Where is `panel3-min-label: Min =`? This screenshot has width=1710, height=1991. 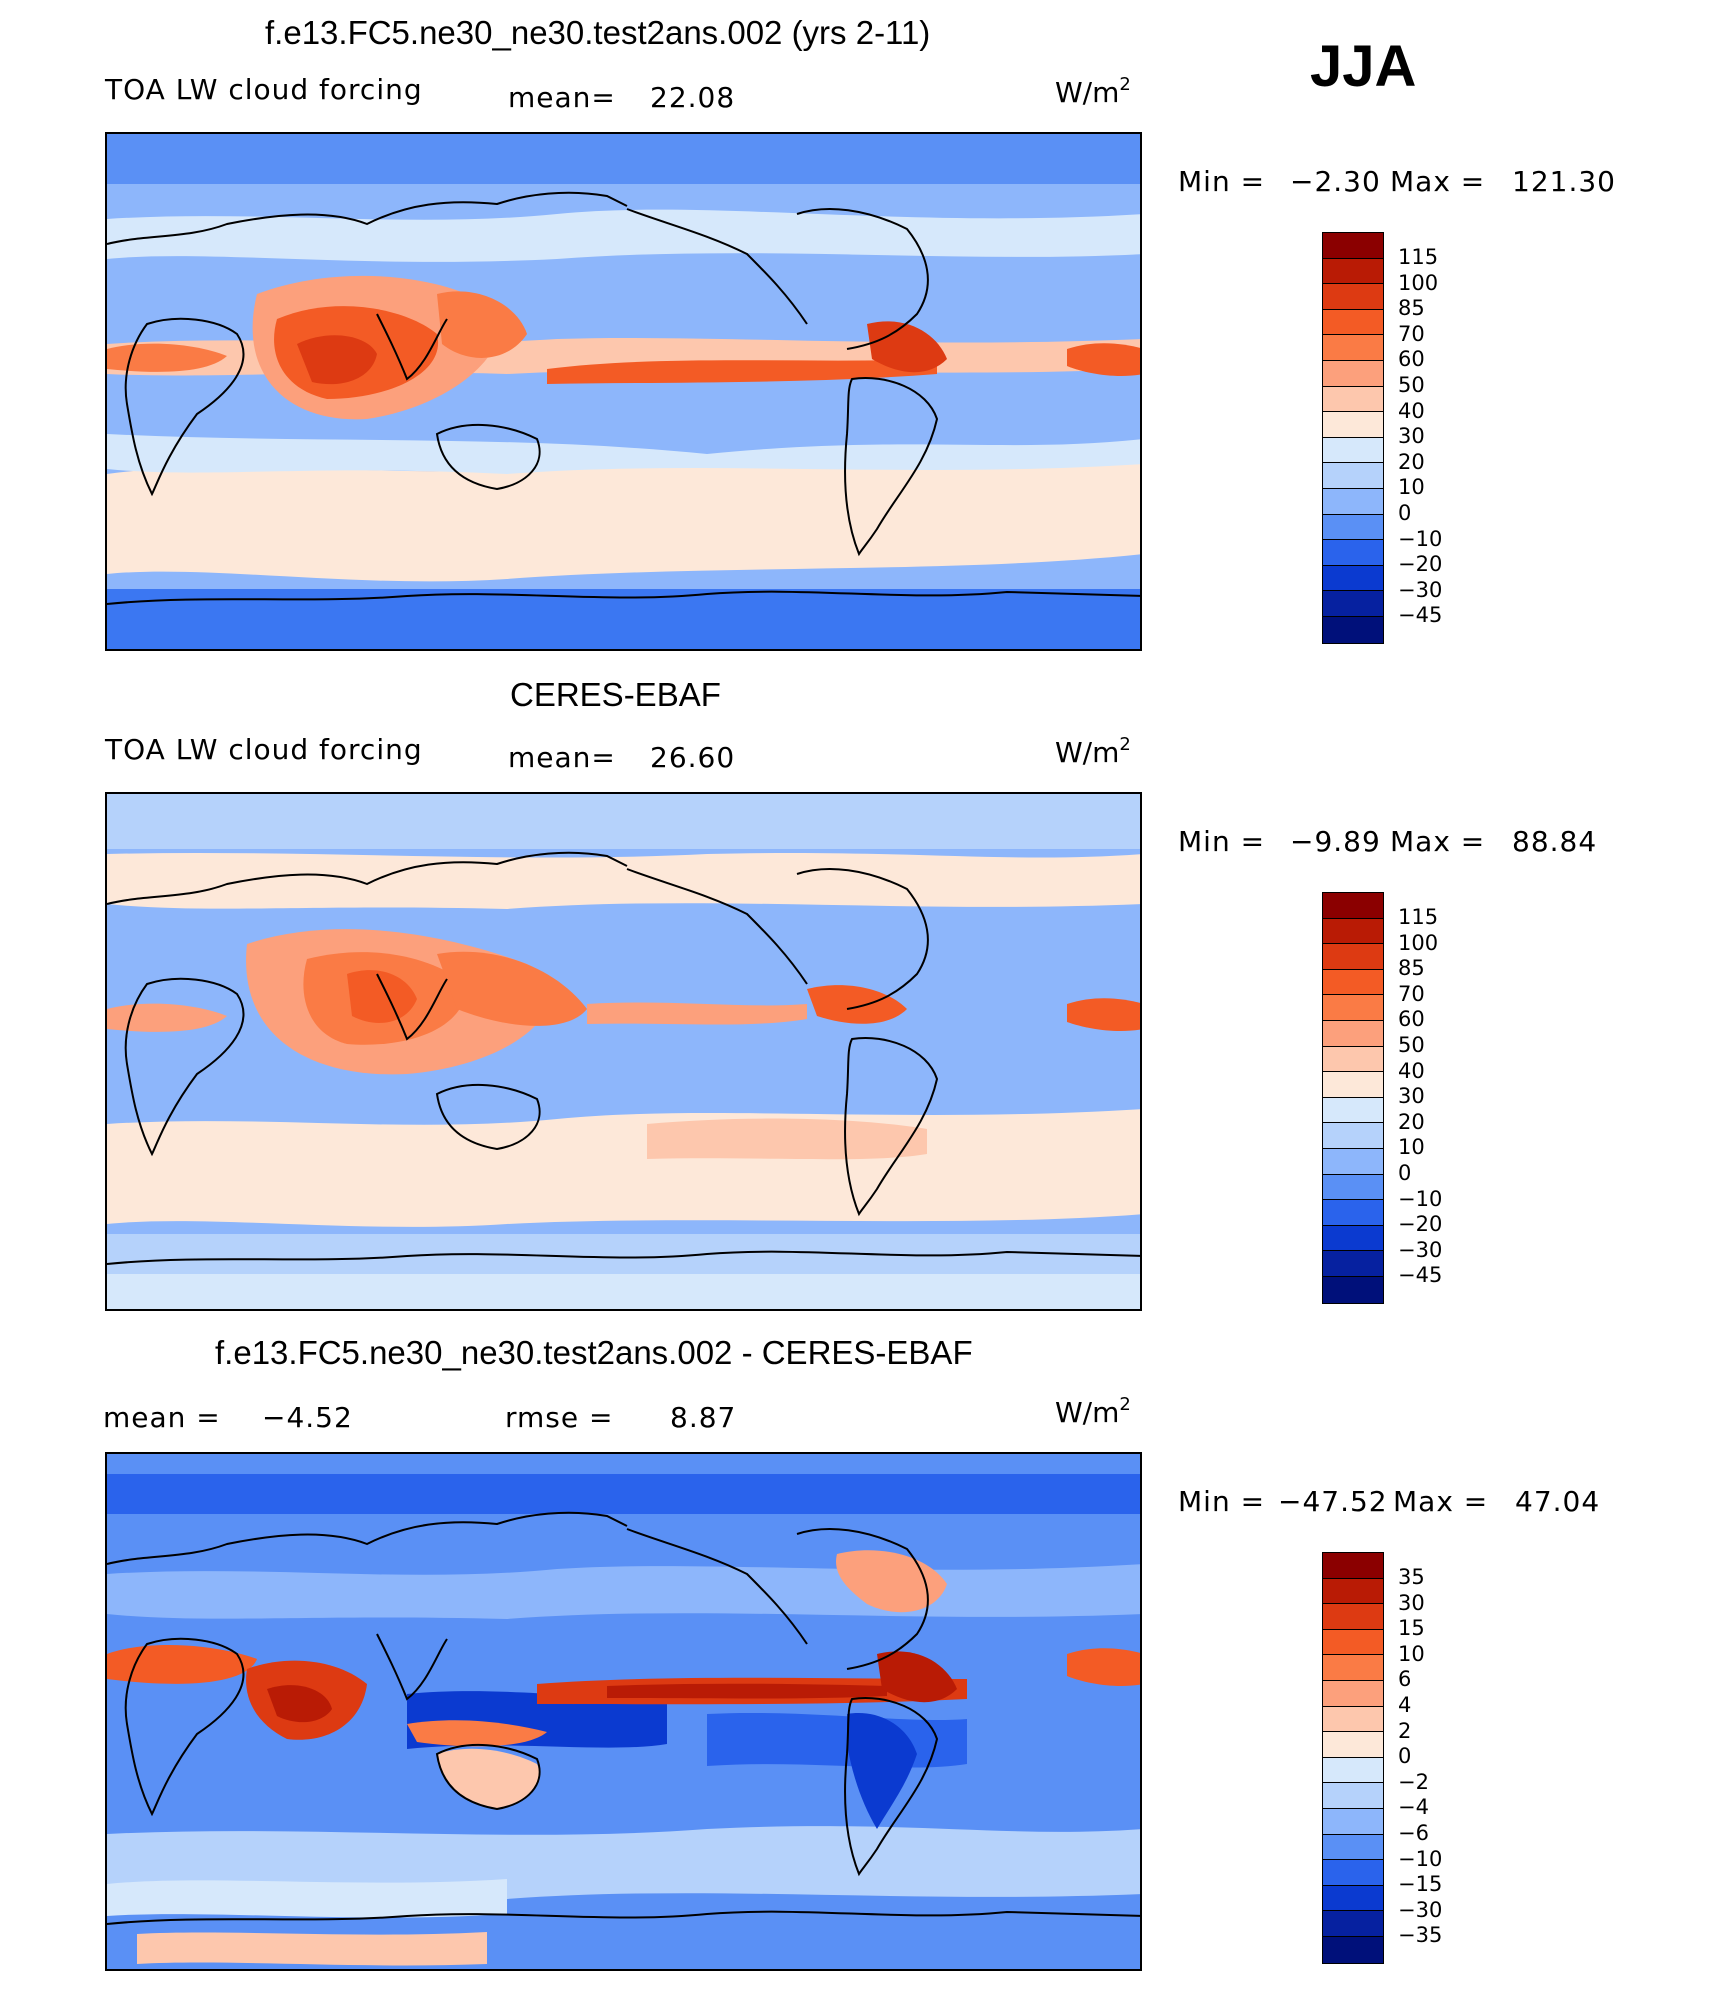 panel3-min-label: Min = is located at coordinates (1222, 1501).